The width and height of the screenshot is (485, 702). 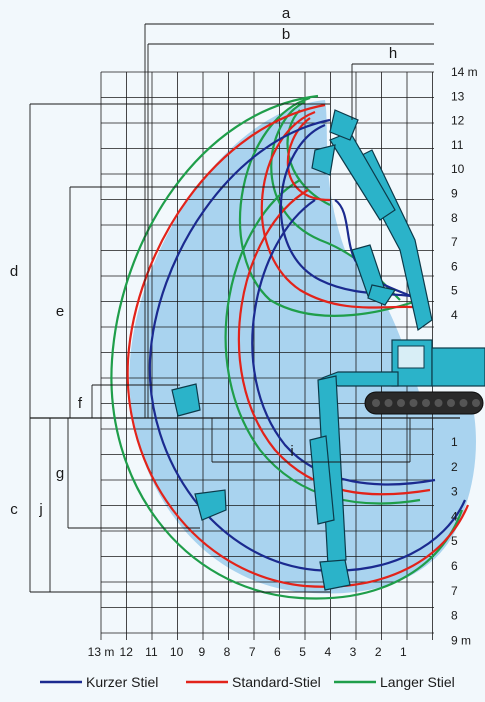 What do you see at coordinates (277, 652) in the screenshot?
I see `bottom-tick-label: 6` at bounding box center [277, 652].